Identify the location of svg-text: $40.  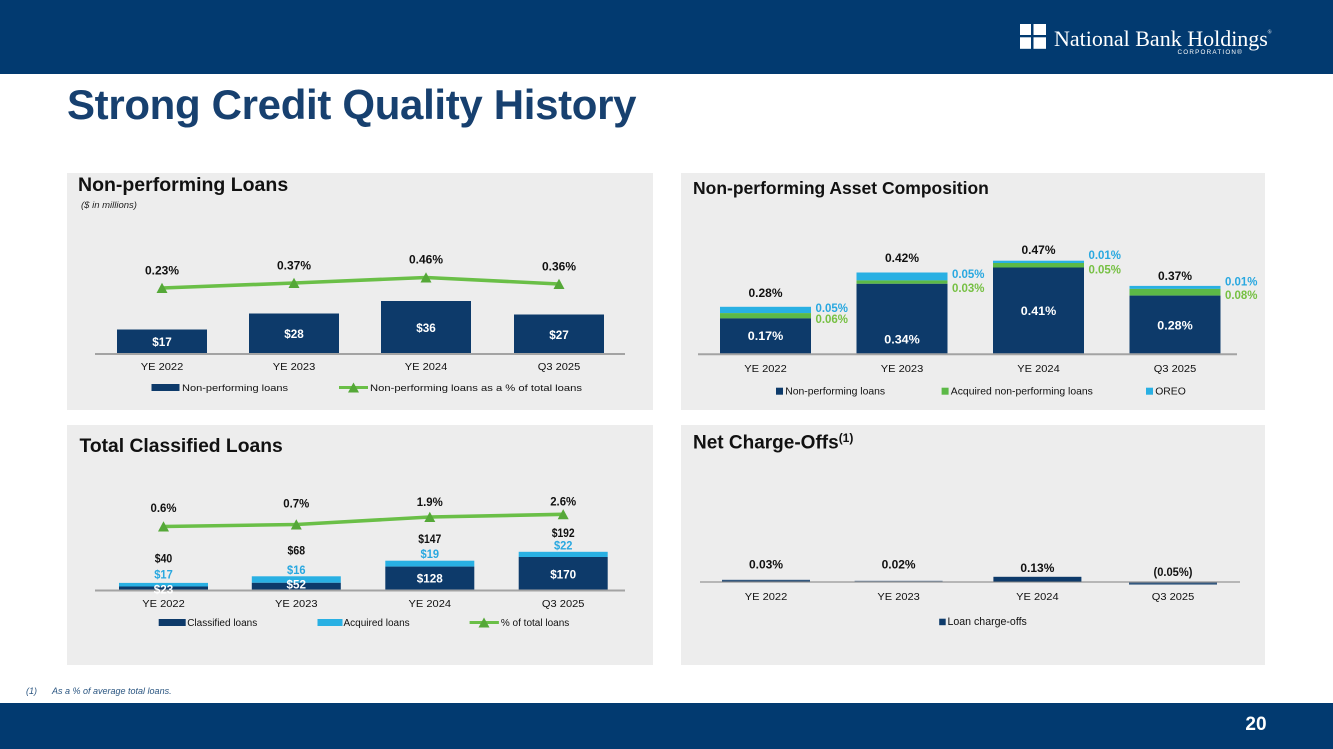
(164, 558).